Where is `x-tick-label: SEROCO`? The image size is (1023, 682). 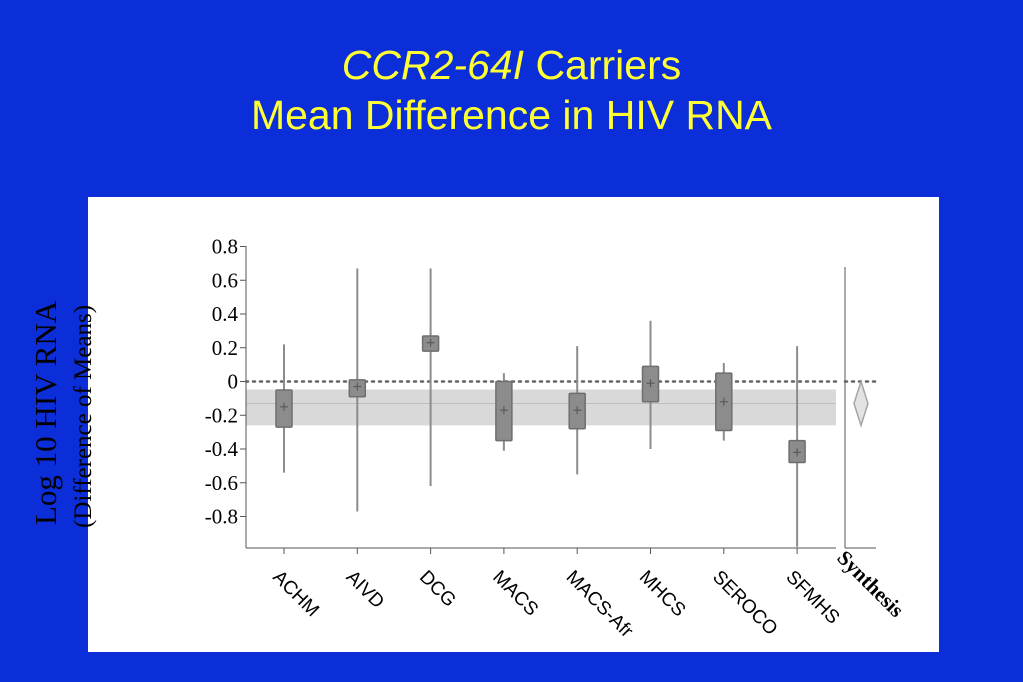
x-tick-label: SEROCO is located at coordinates (744, 603).